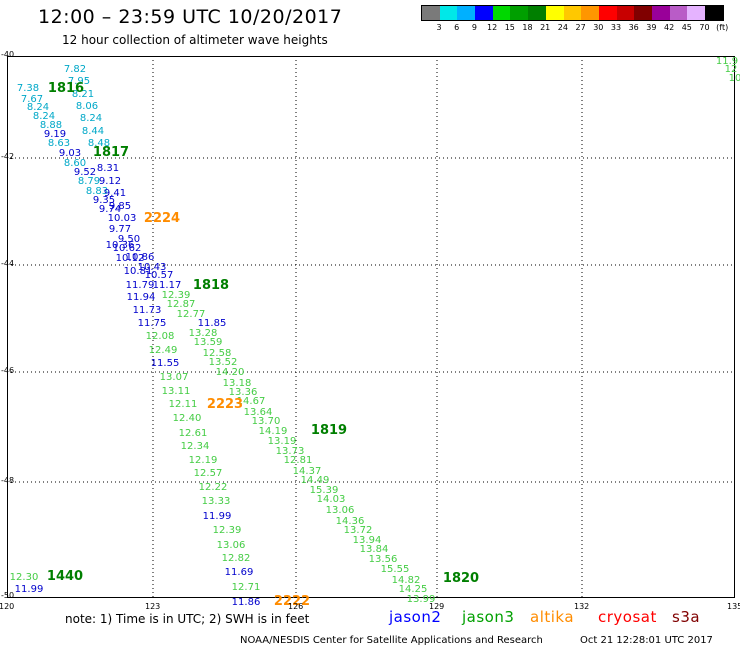 The height and width of the screenshot is (650, 740). Describe the element at coordinates (138, 271) in the screenshot. I see `wave-height-label: 10.81` at that location.